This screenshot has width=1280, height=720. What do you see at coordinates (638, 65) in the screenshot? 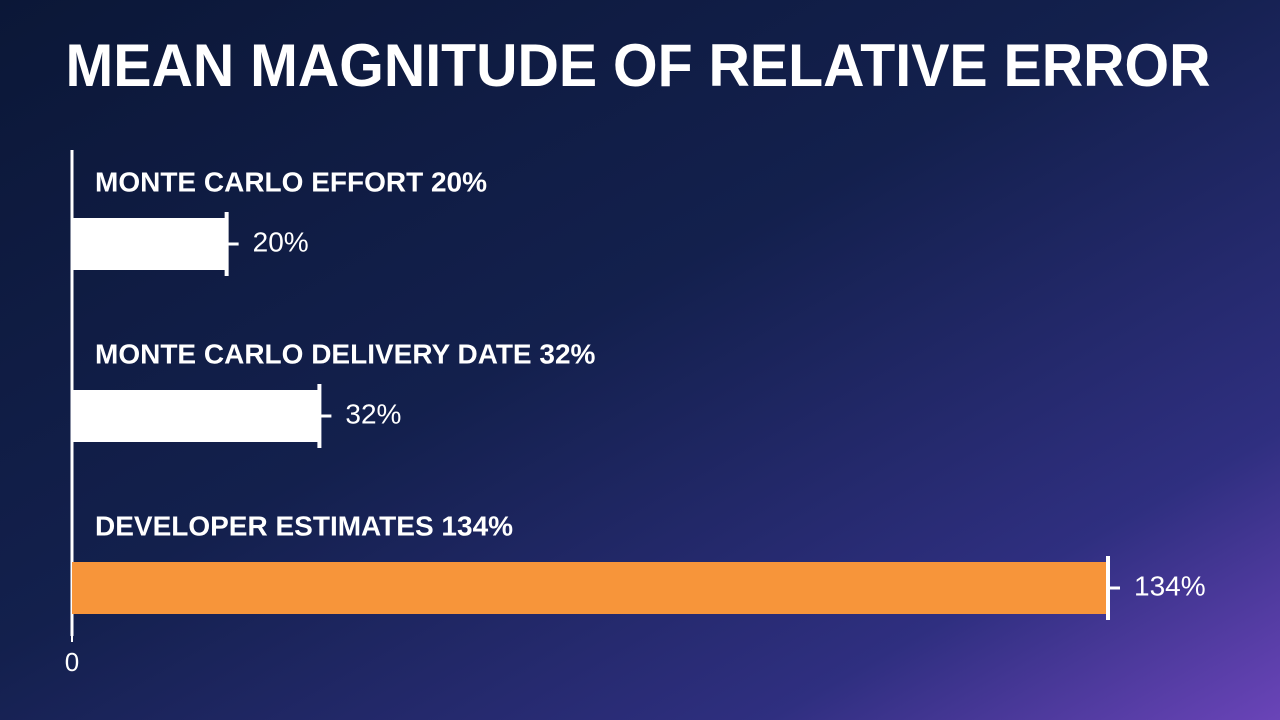
I see `chart-title: MEAN MAGNITUDE OF RELATIVE ERROR` at bounding box center [638, 65].